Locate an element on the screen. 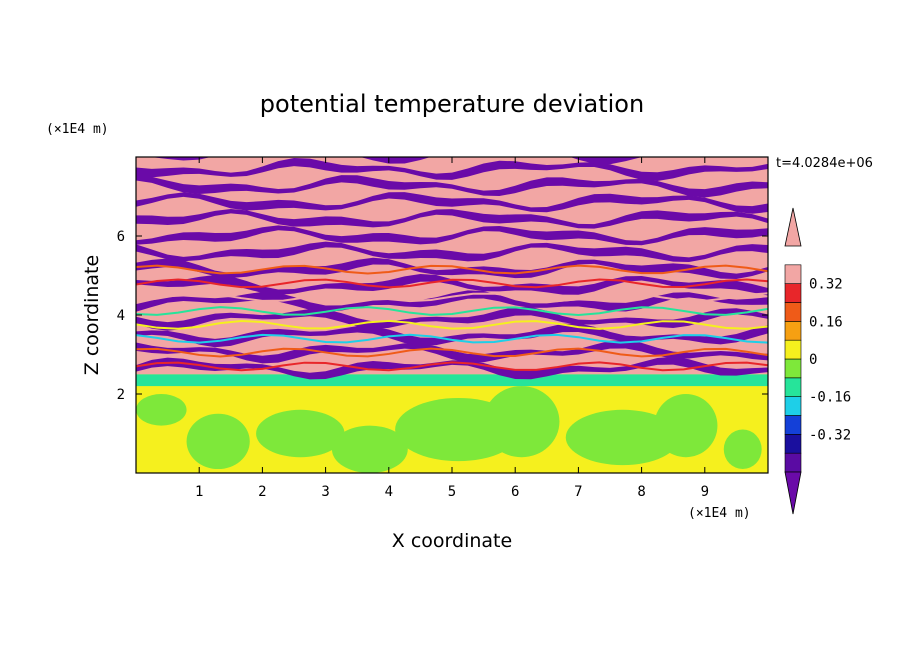 This screenshot has height=654, width=904. y-tick-label: 4 is located at coordinates (121, 316).